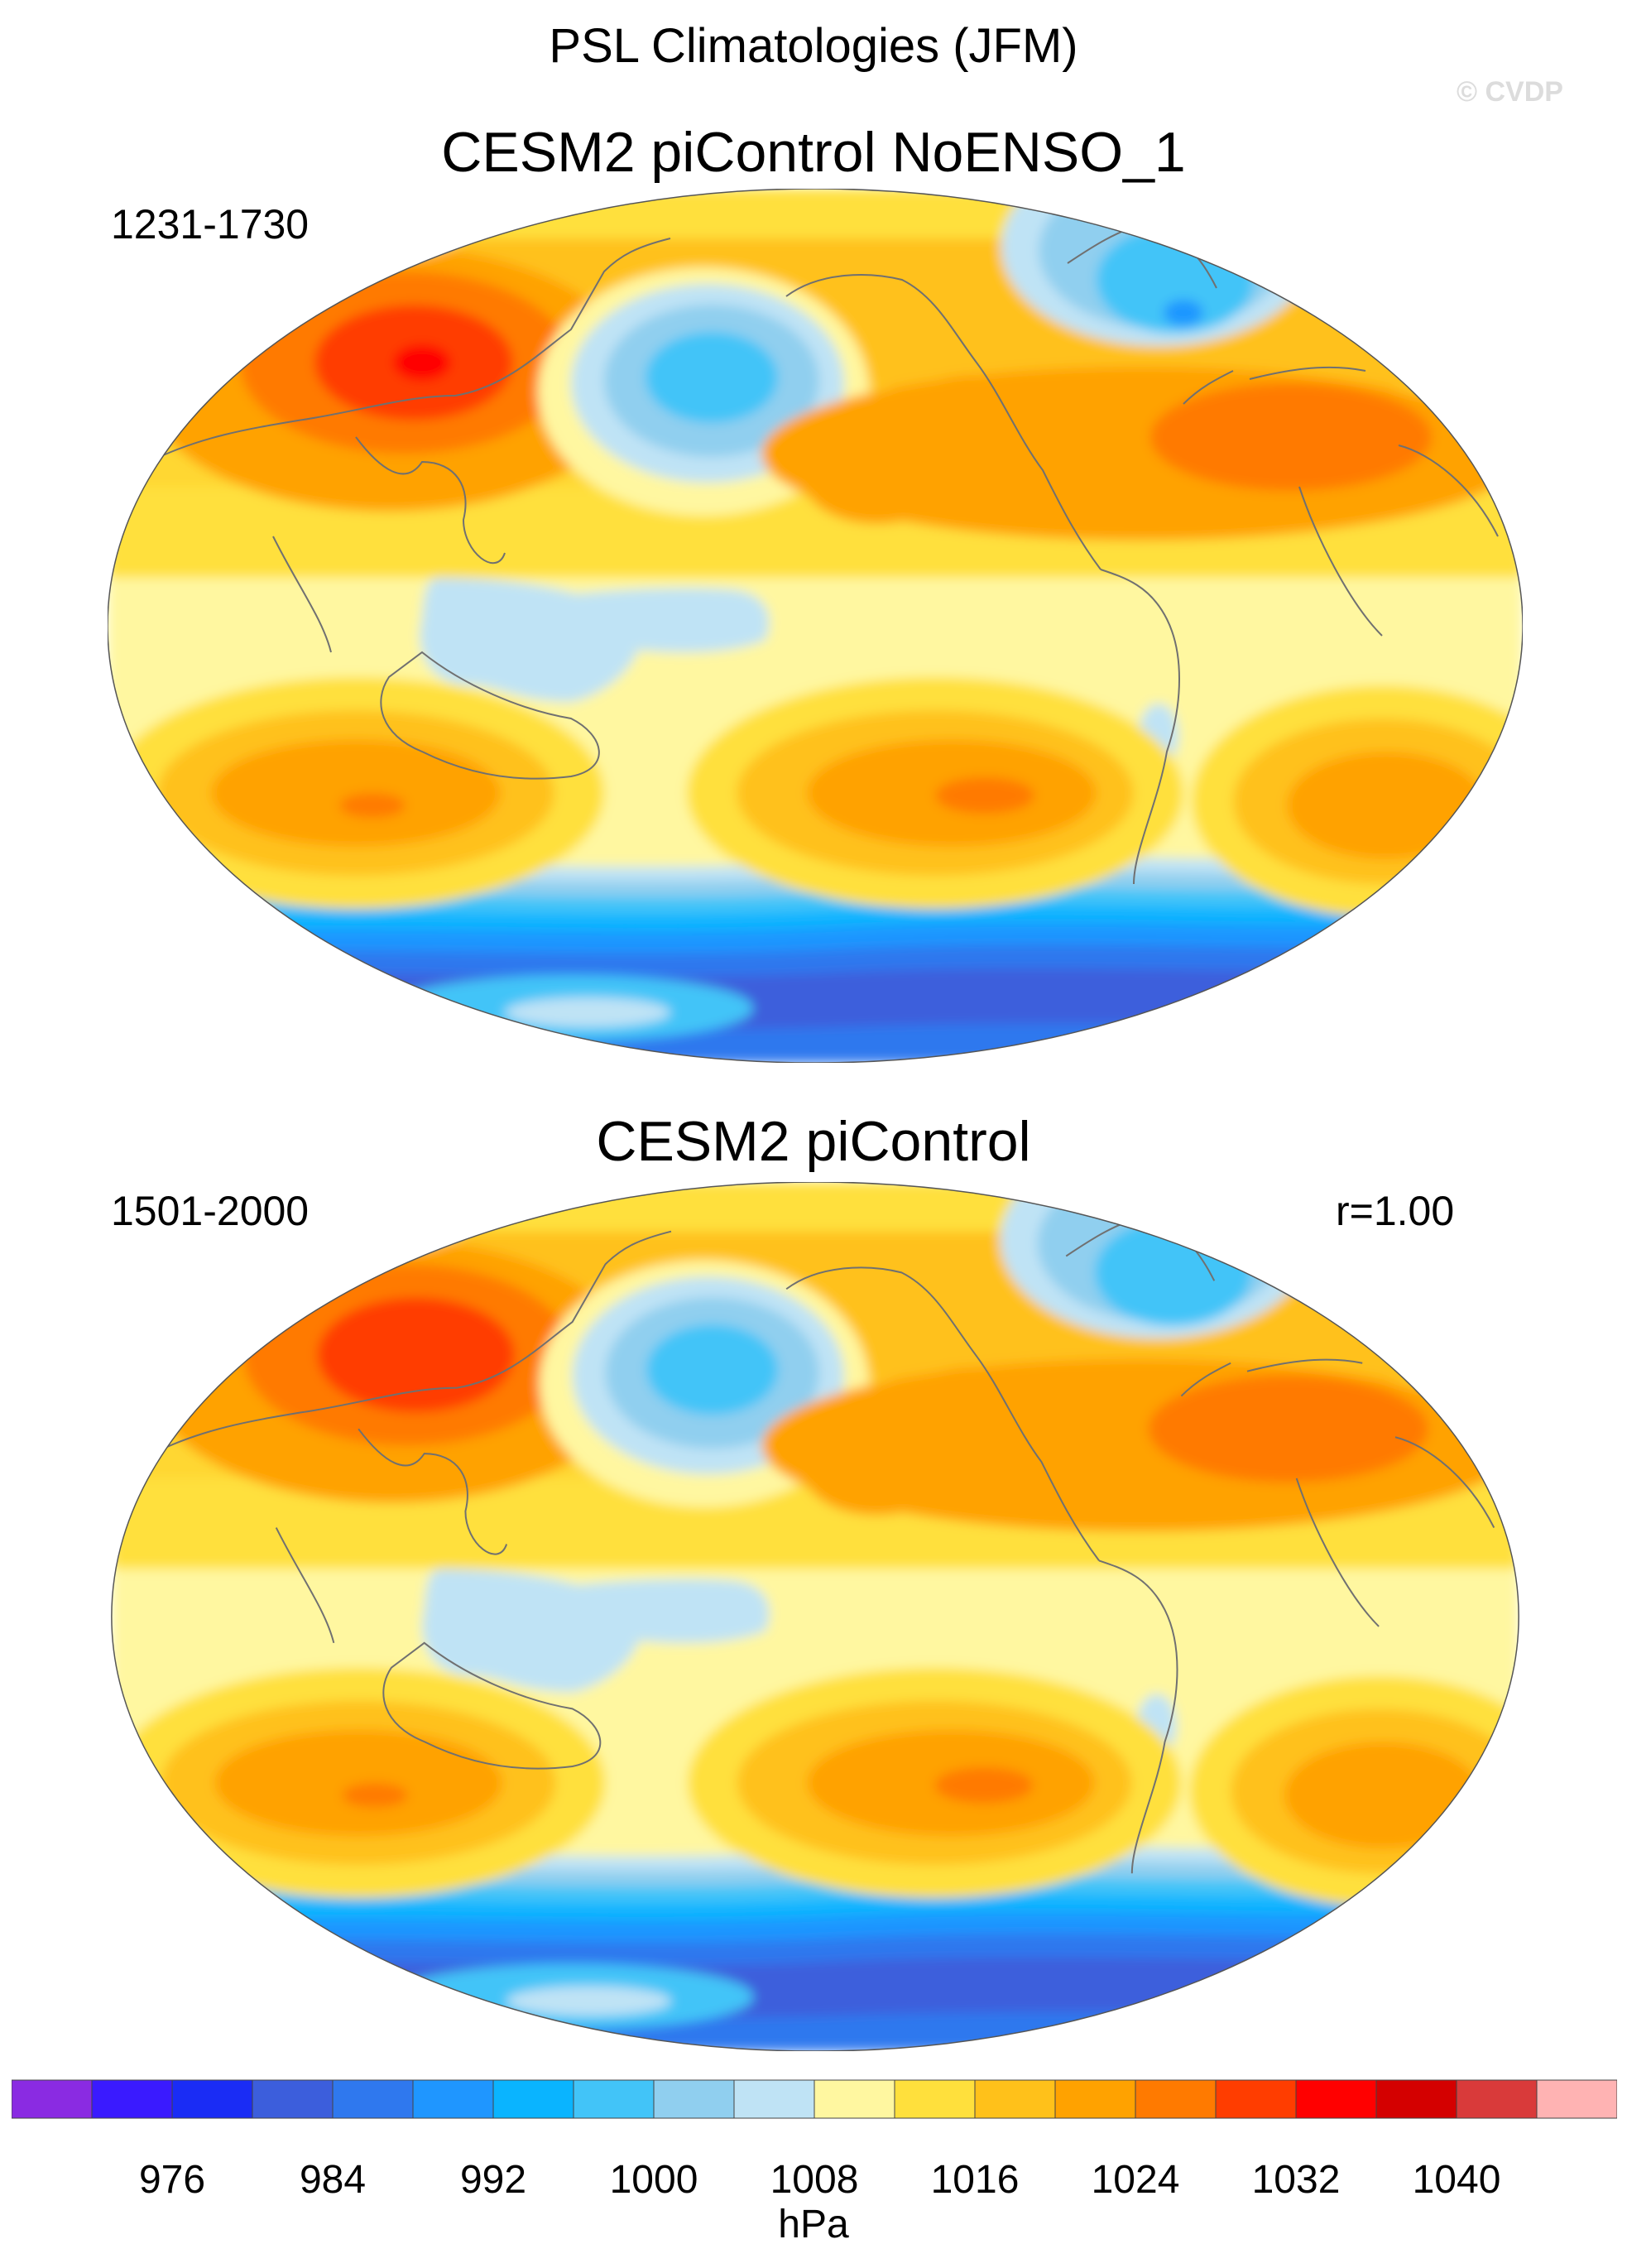 The image size is (1627, 2268). What do you see at coordinates (813, 1141) in the screenshot?
I see `panel-2-title: CESM2 piControl` at bounding box center [813, 1141].